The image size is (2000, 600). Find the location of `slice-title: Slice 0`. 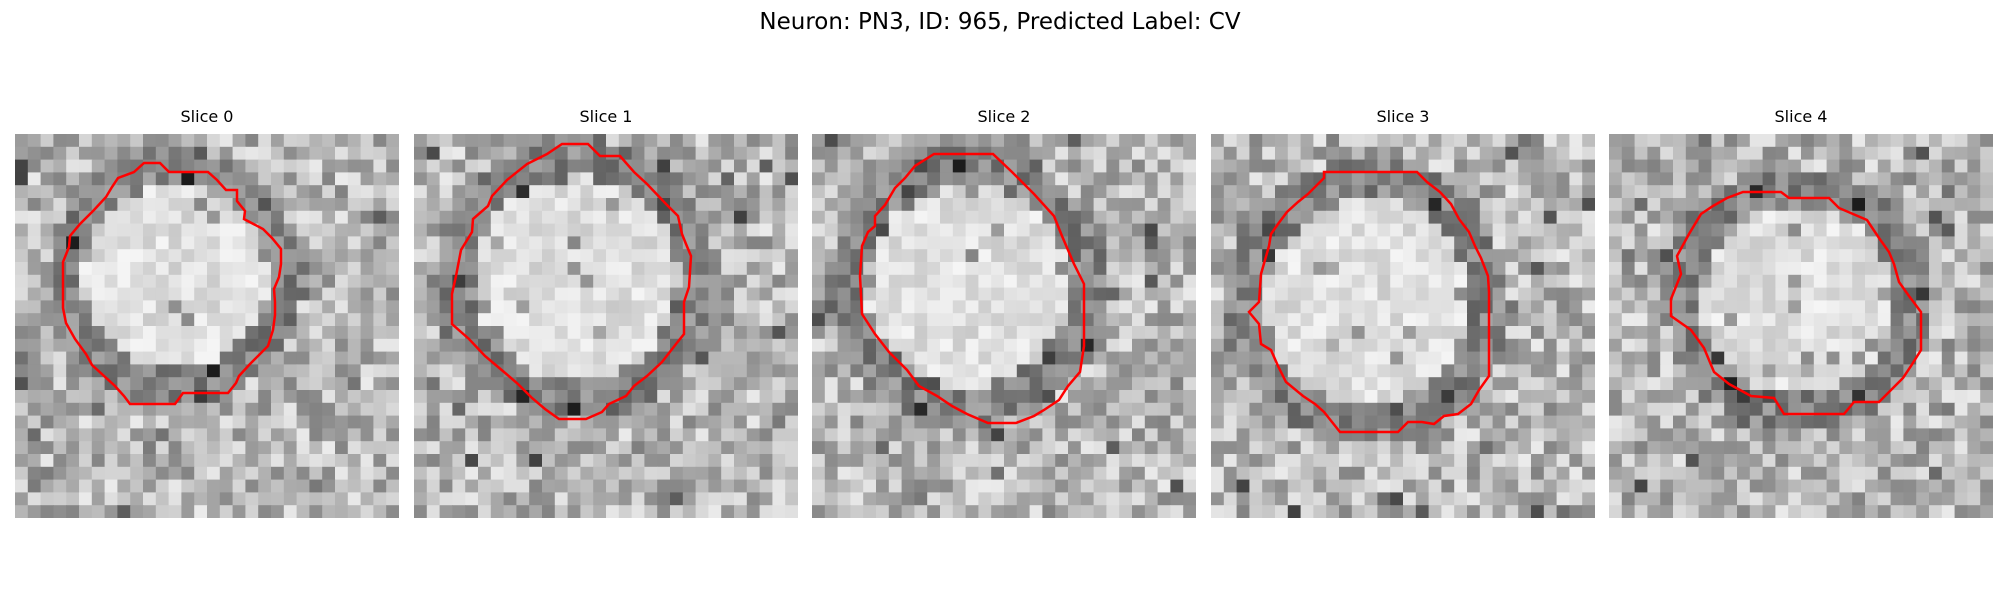

slice-title: Slice 0 is located at coordinates (207, 116).